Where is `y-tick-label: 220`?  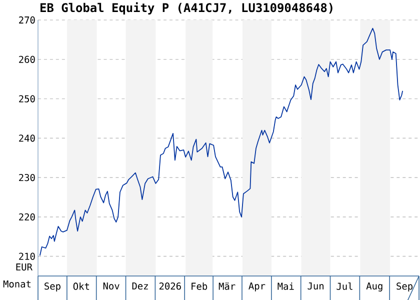
y-tick-label: 220 is located at coordinates (27, 217).